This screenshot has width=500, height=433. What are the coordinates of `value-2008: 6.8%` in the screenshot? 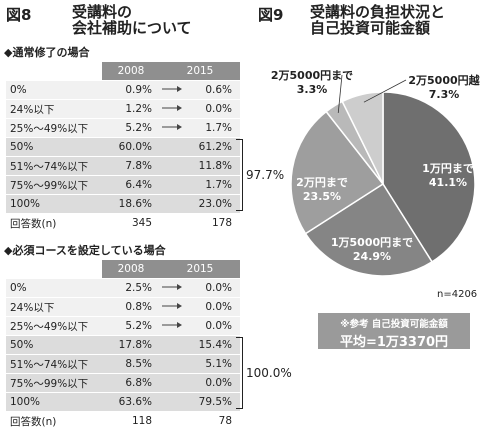 It's located at (131, 383).